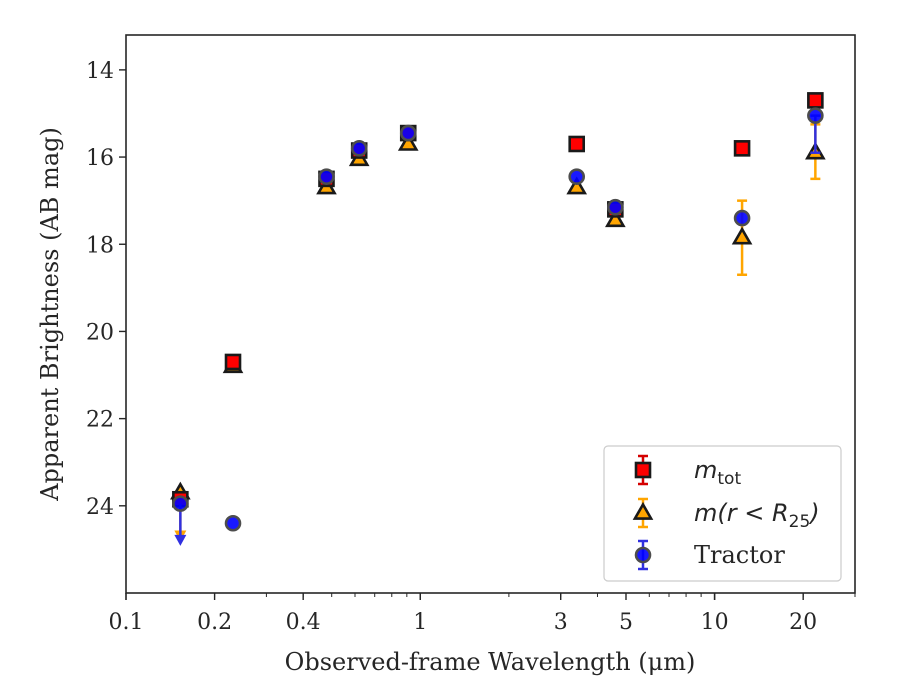 Image resolution: width=900 pixels, height=700 pixels. Describe the element at coordinates (803, 622) in the screenshot. I see `x-tick-label: 20` at that location.